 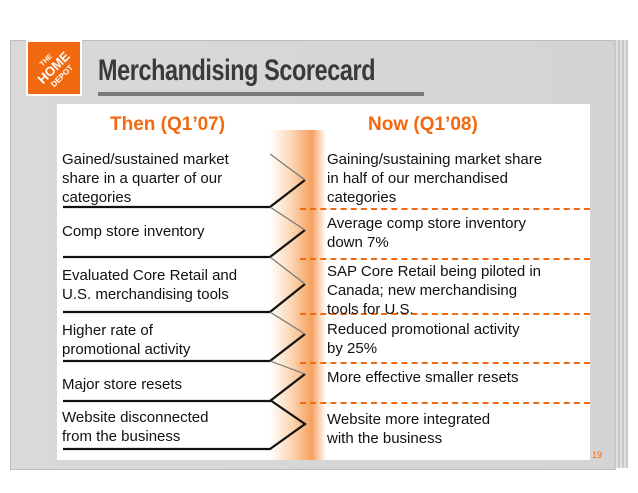 What do you see at coordinates (122, 384) in the screenshot?
I see `then-item-5: Major store resets` at bounding box center [122, 384].